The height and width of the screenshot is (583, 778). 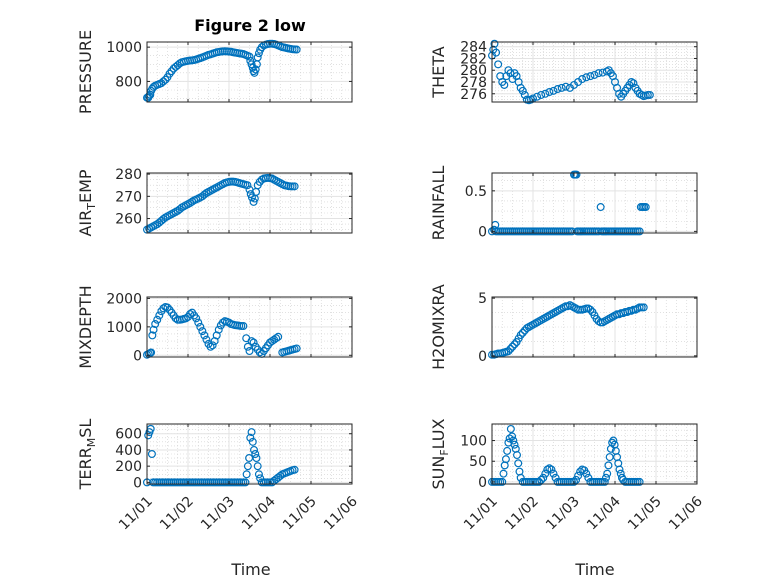 I want to click on y-tick-label: 278, so click(x=473, y=83).